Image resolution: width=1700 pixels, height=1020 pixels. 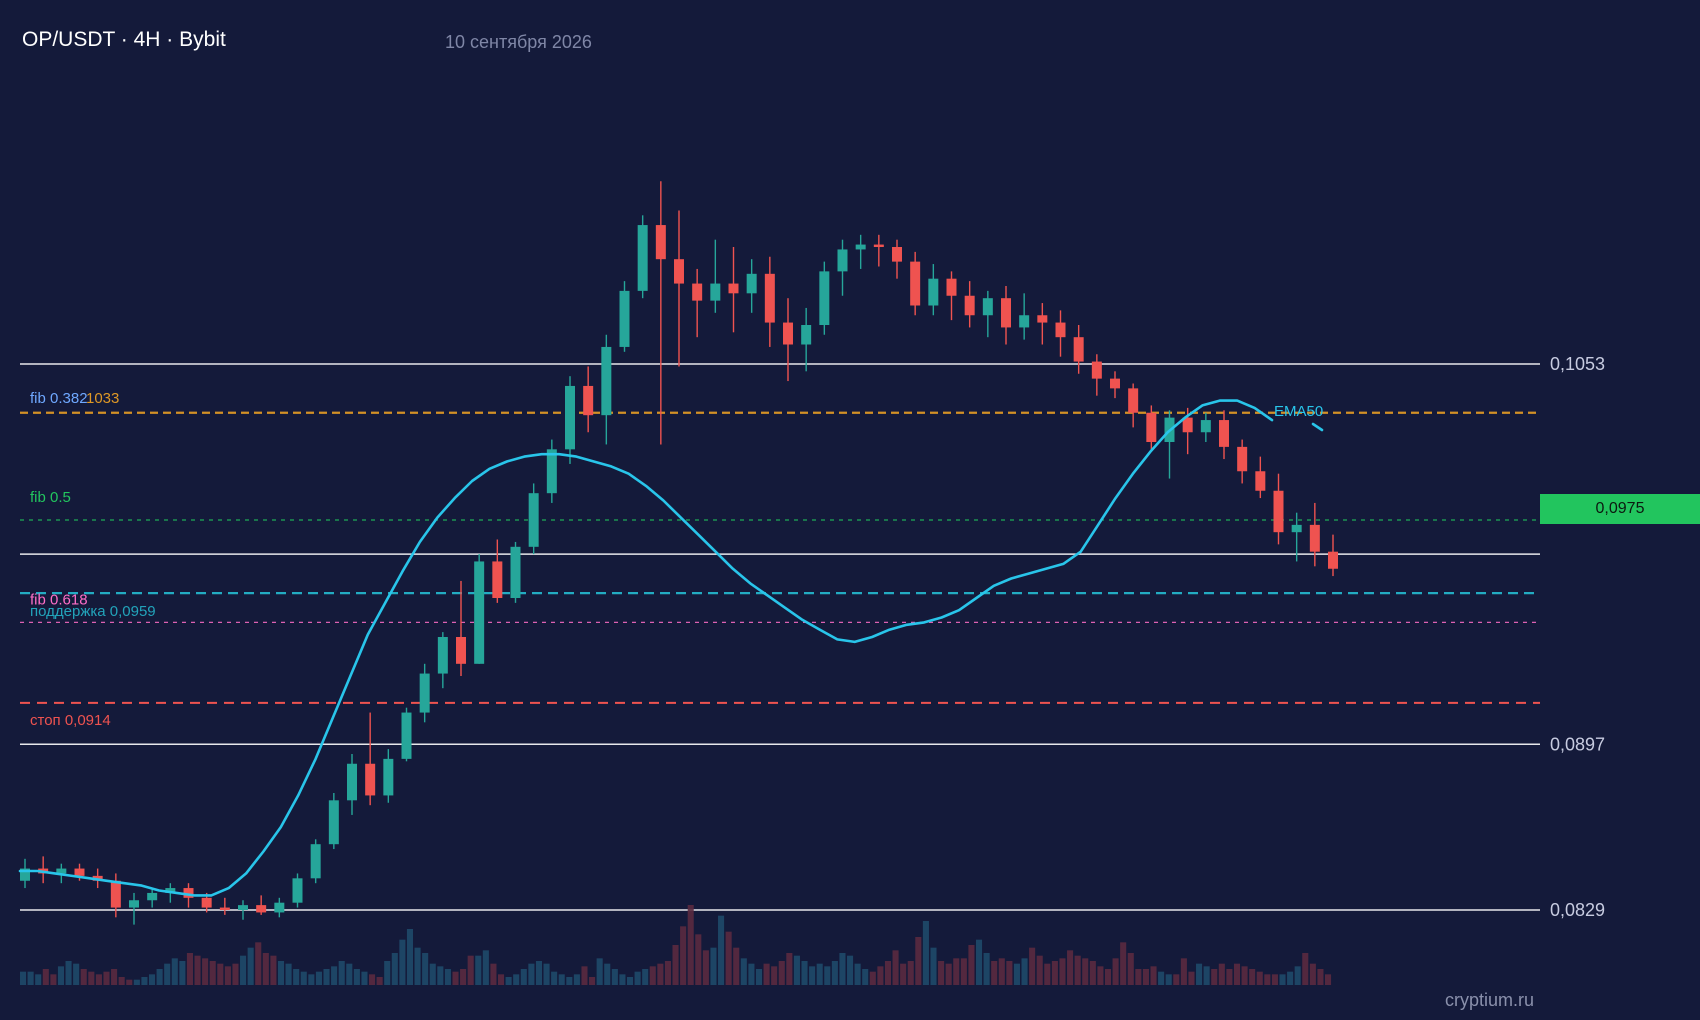 What do you see at coordinates (1577, 910) in the screenshot?
I see `y-tick-label: 0,0829` at bounding box center [1577, 910].